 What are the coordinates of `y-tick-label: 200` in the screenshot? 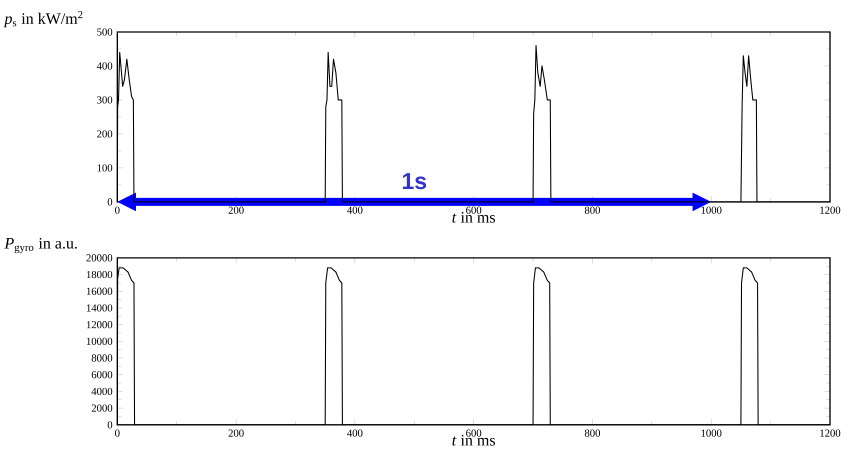 It's located at (104, 134).